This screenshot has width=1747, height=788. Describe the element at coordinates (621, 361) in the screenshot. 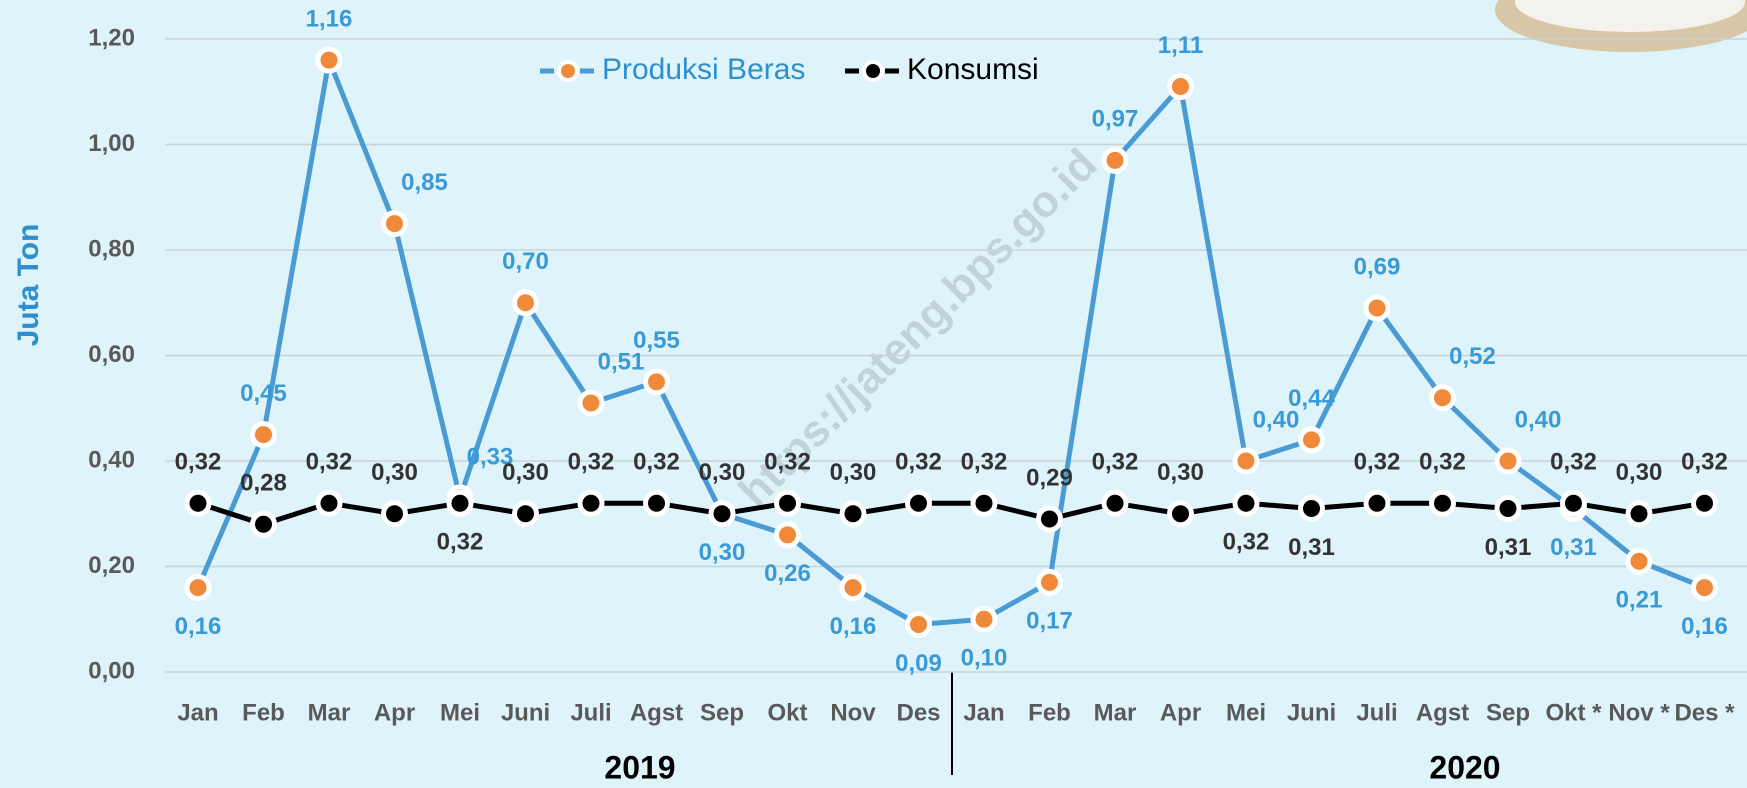

I see `data-label: 0,51` at that location.